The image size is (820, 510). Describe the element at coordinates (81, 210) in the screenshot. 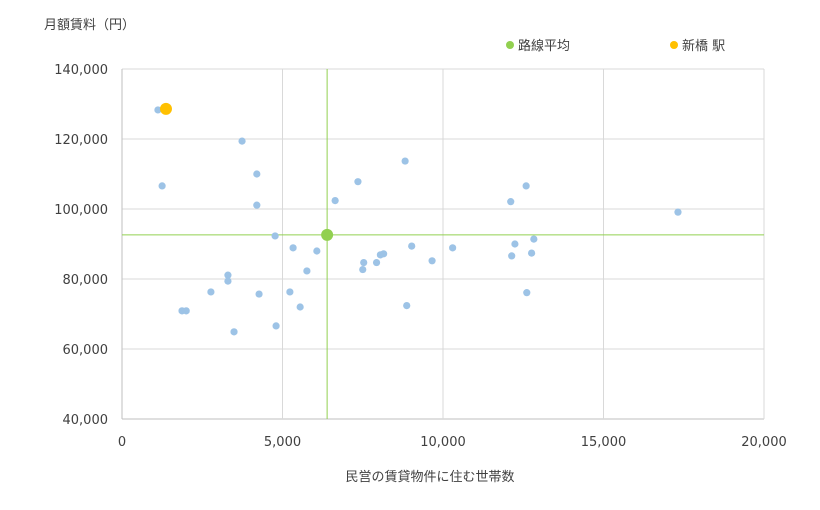

I see `y-tick-label: 100,000` at that location.